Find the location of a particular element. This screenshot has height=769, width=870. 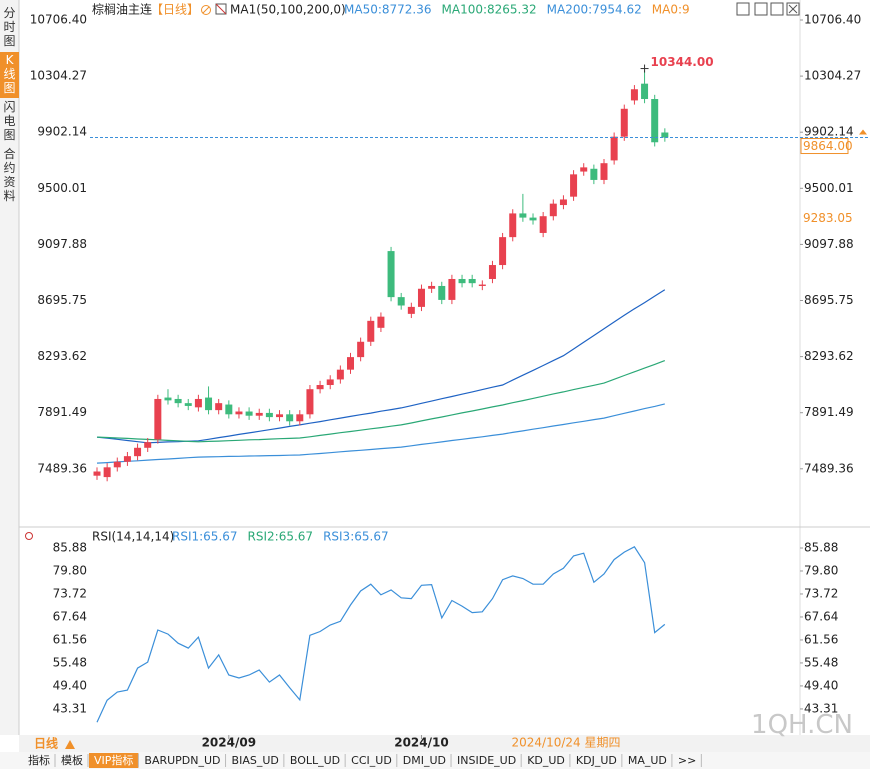

bottom-tab: BIAS_UD is located at coordinates (256, 760).